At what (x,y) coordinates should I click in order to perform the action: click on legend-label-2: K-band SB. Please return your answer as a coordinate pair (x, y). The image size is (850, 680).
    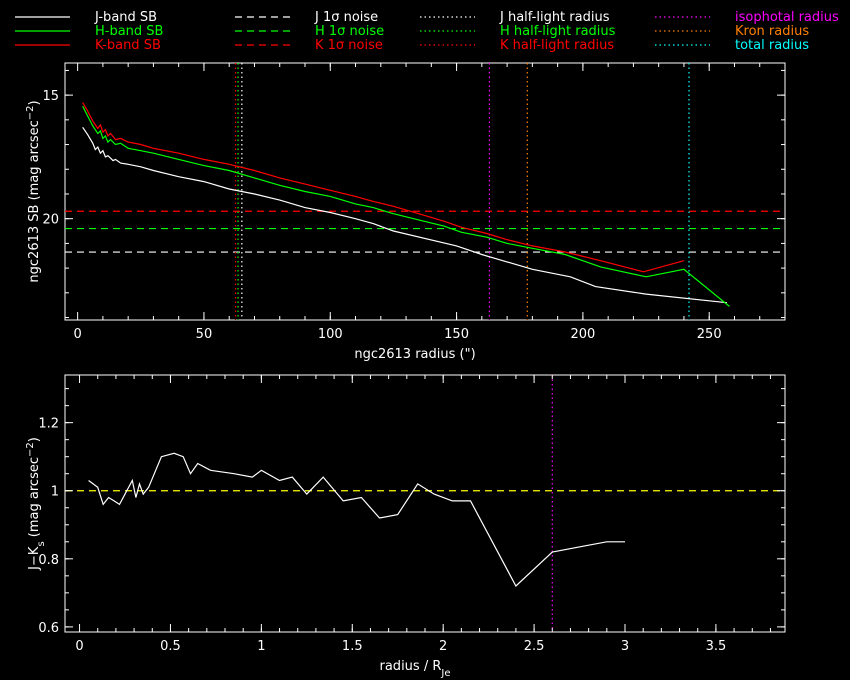
    Looking at the image, I should click on (128, 45).